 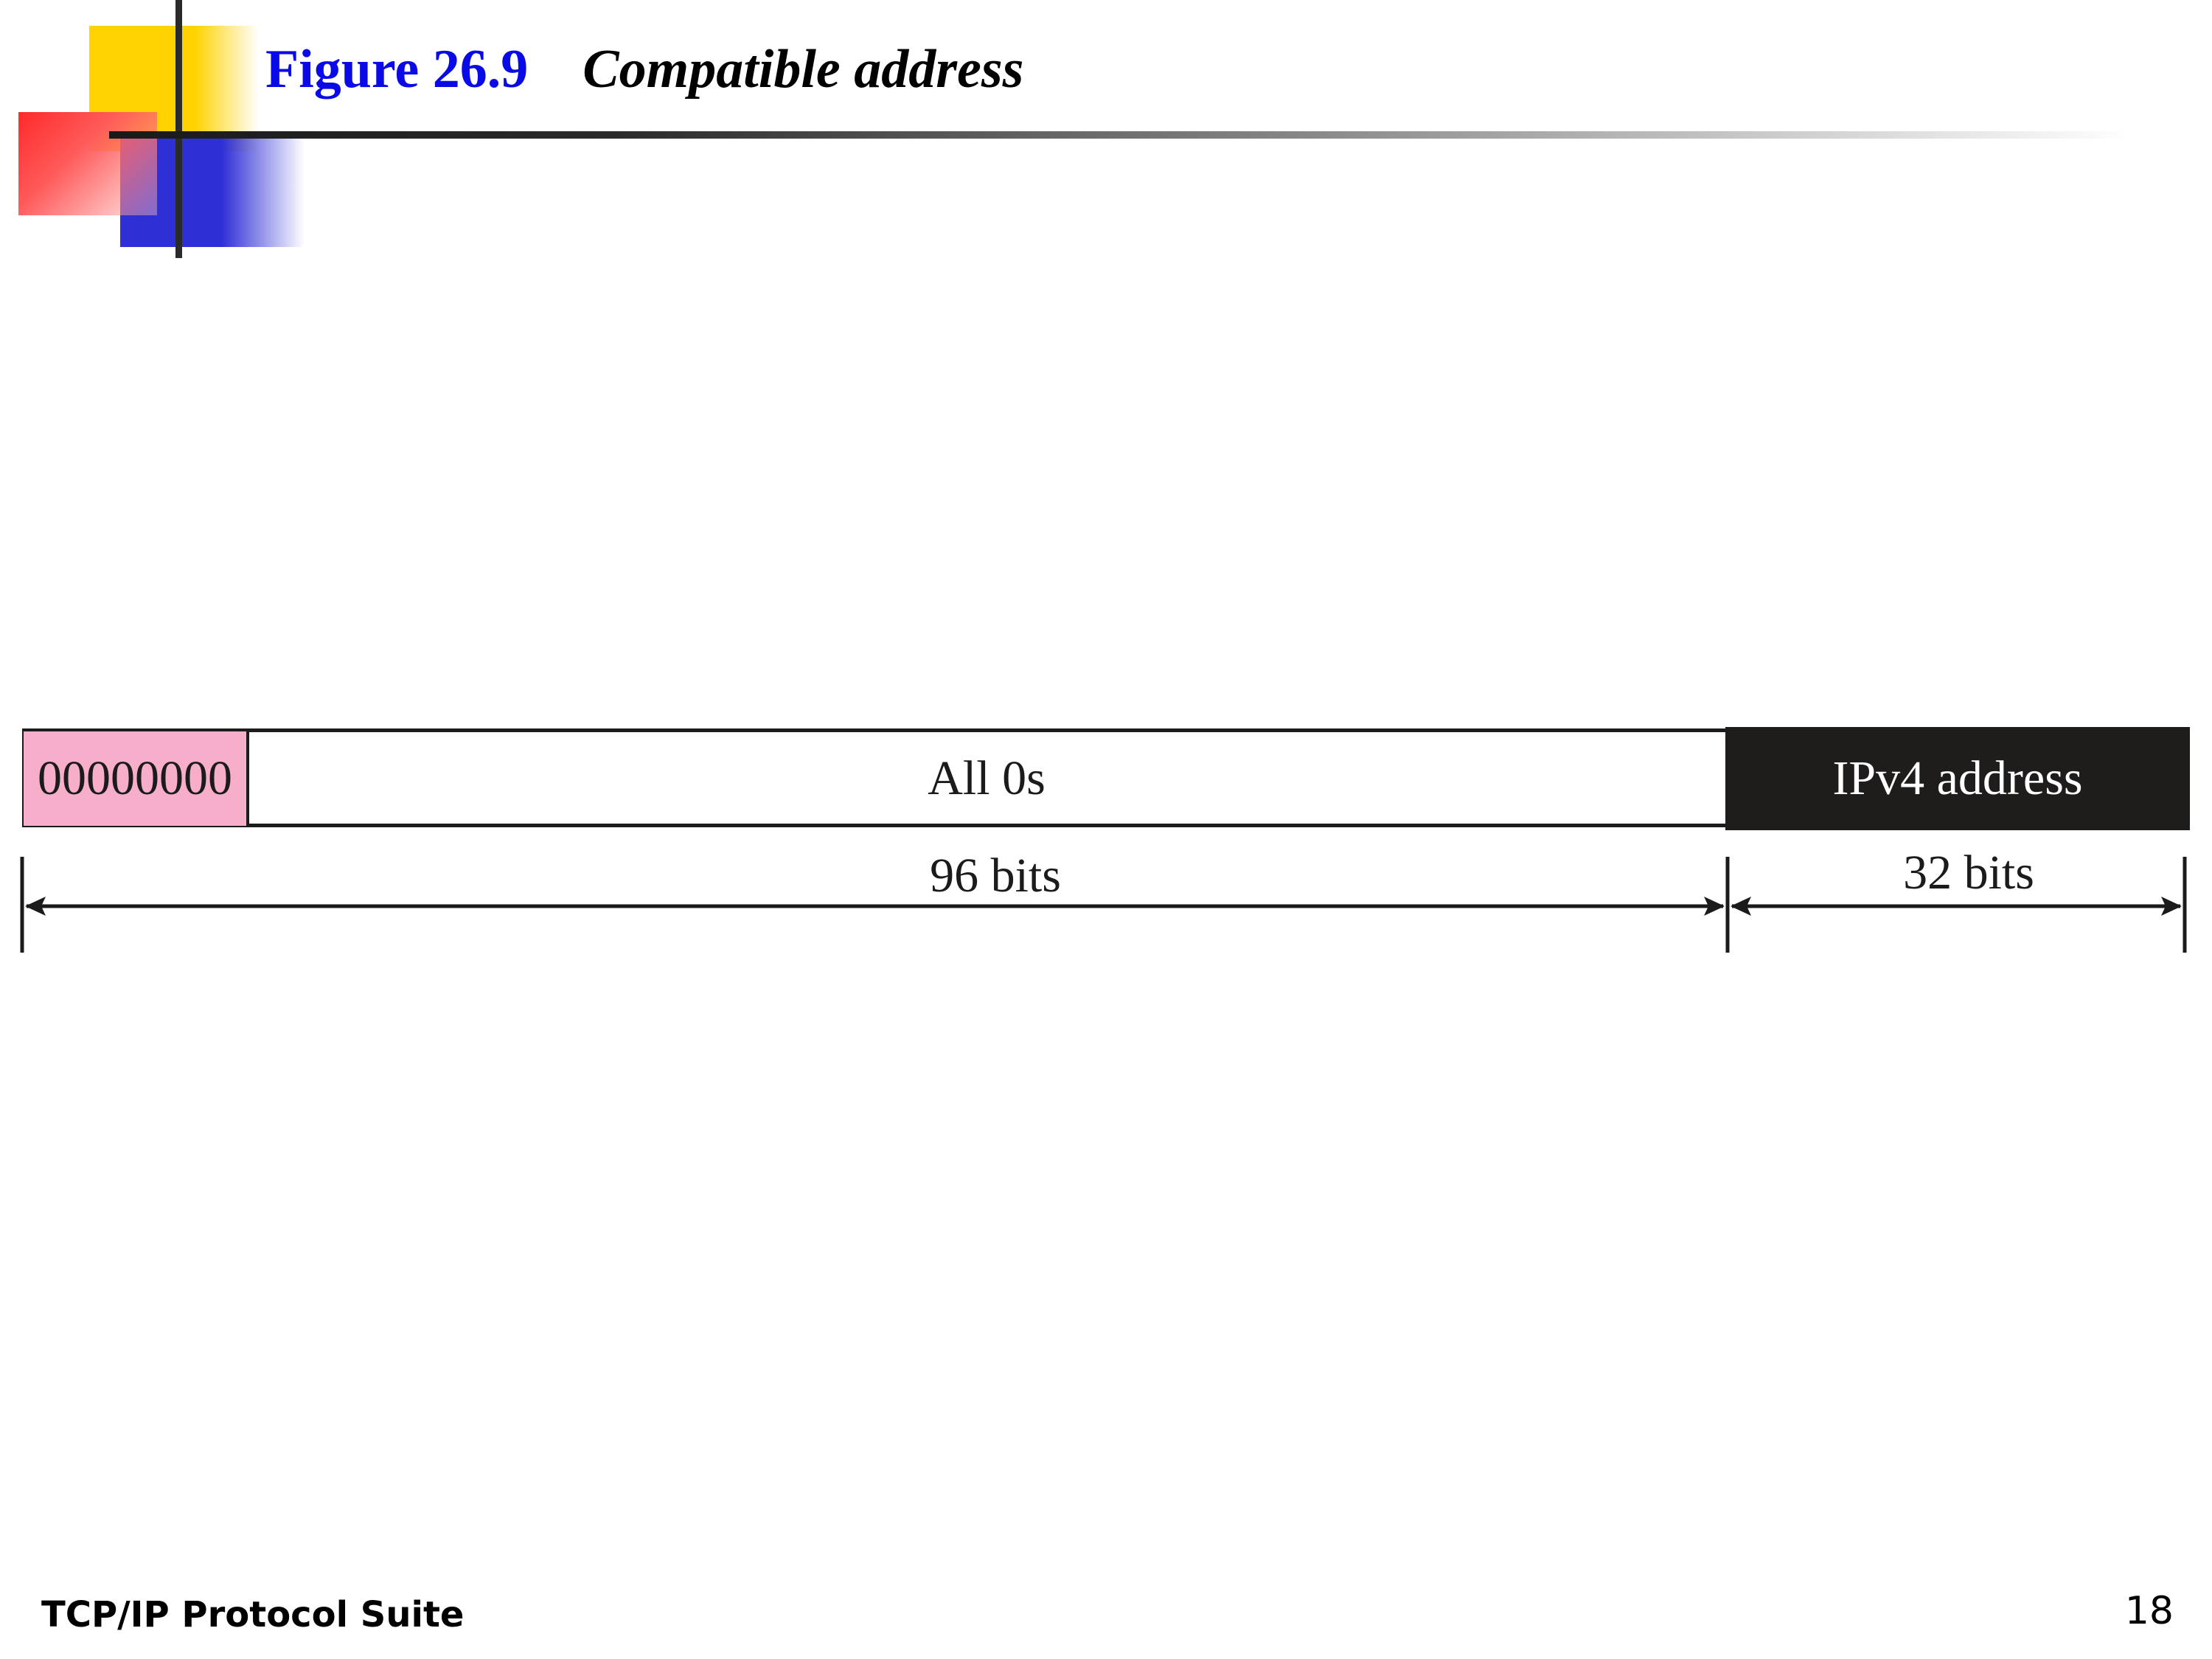 I want to click on logo-vertical-rule, so click(x=178, y=129).